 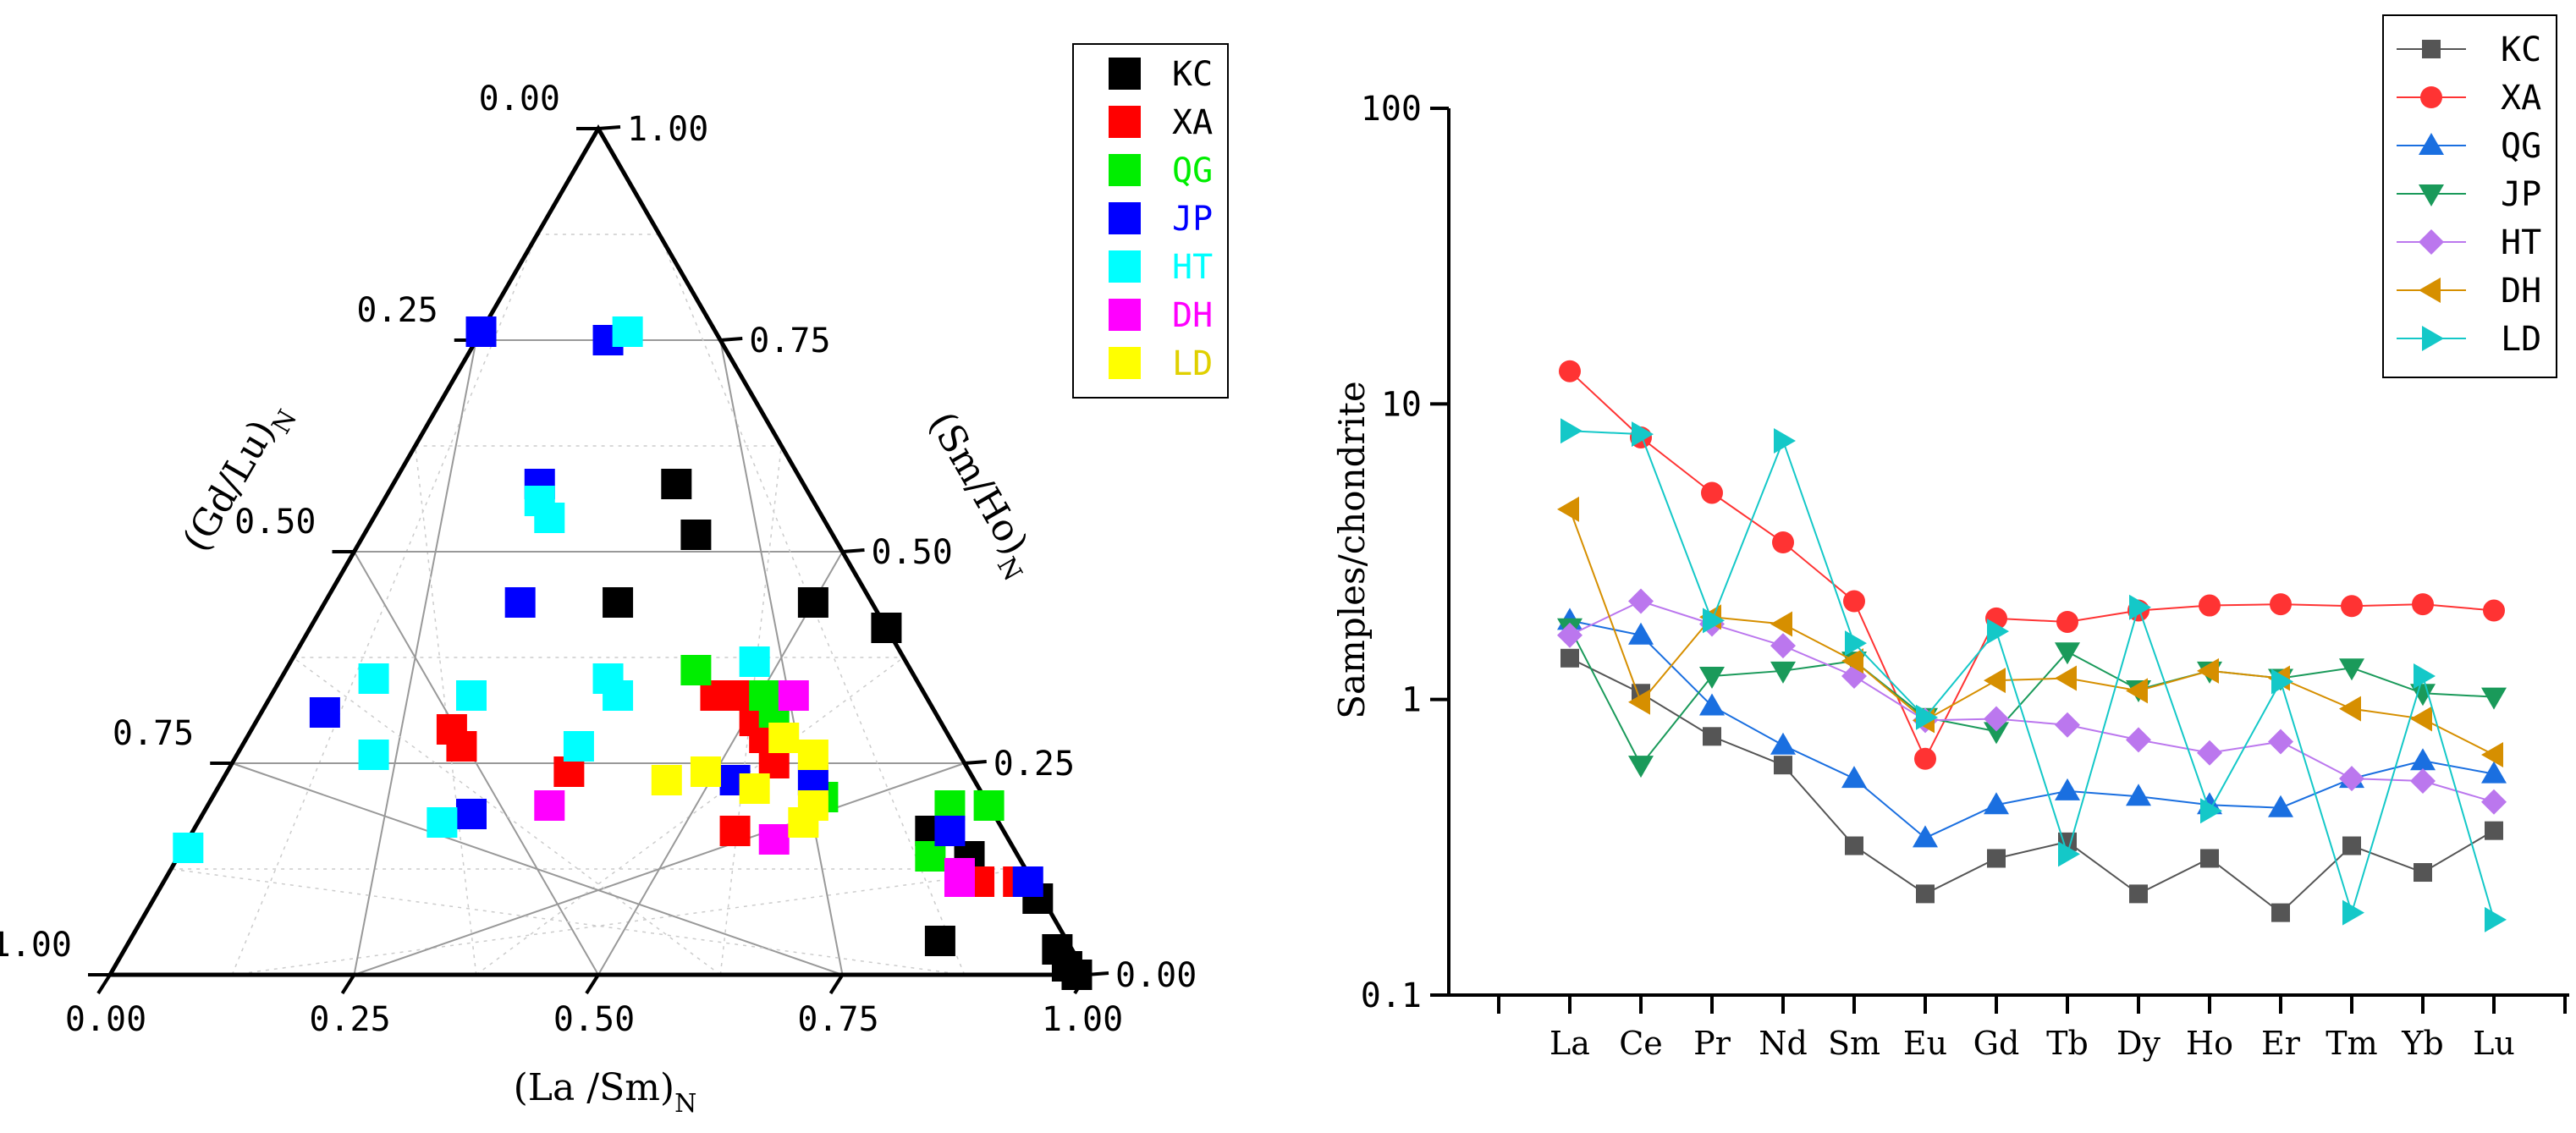 I want to click on line-chart-x-tick-label: Er, so click(x=2281, y=1043).